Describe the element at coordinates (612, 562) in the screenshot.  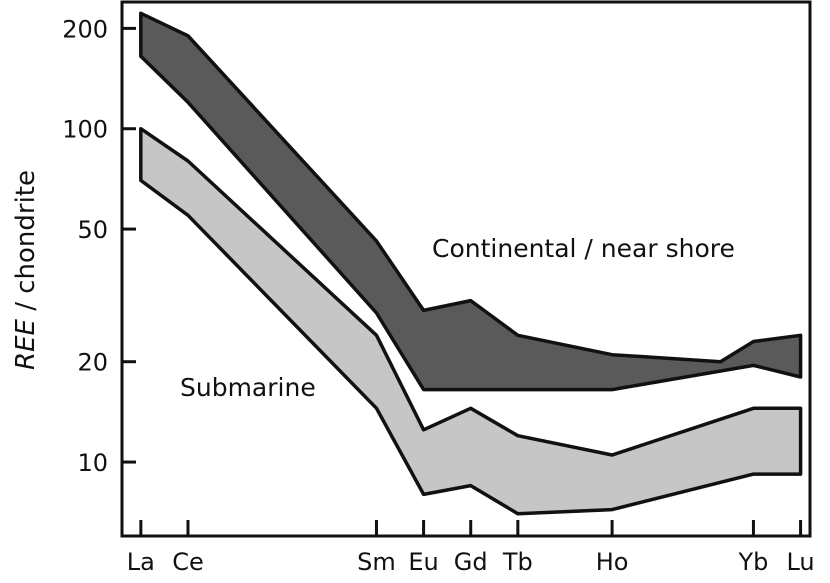
I see `x-tick-label: Ho` at that location.